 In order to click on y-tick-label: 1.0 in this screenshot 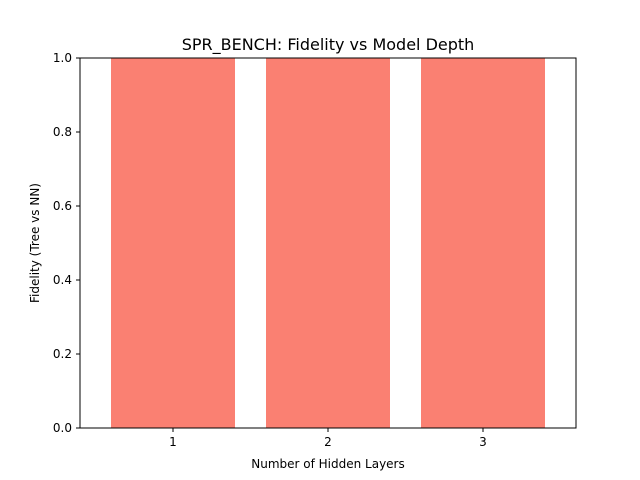, I will do `click(62, 58)`.